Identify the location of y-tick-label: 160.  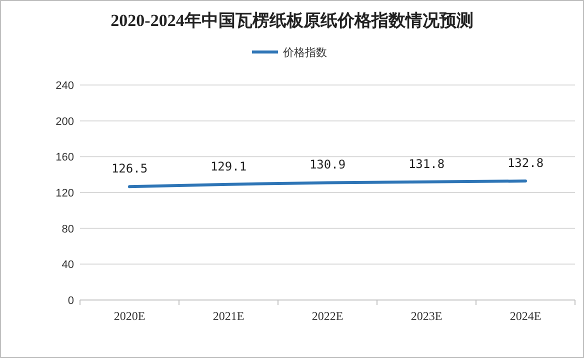
(65, 158).